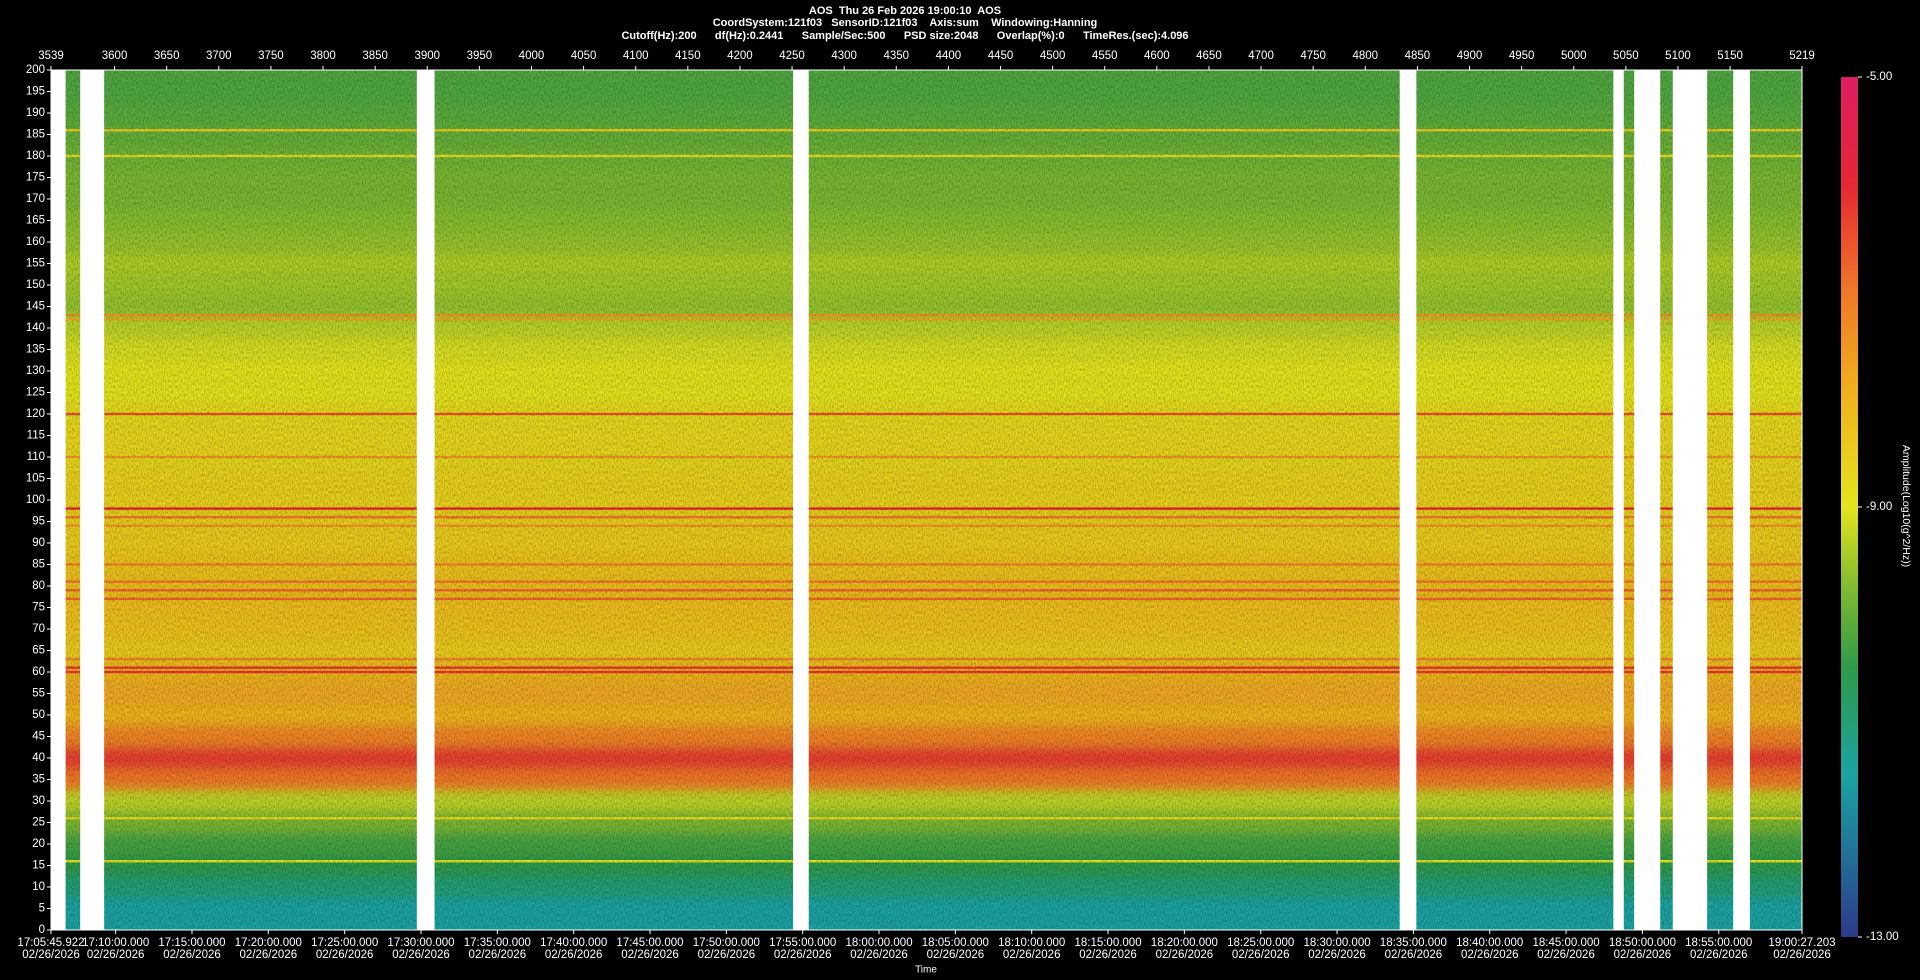 The width and height of the screenshot is (1920, 980). Describe the element at coordinates (38, 543) in the screenshot. I see `y-tick-label: 90` at that location.